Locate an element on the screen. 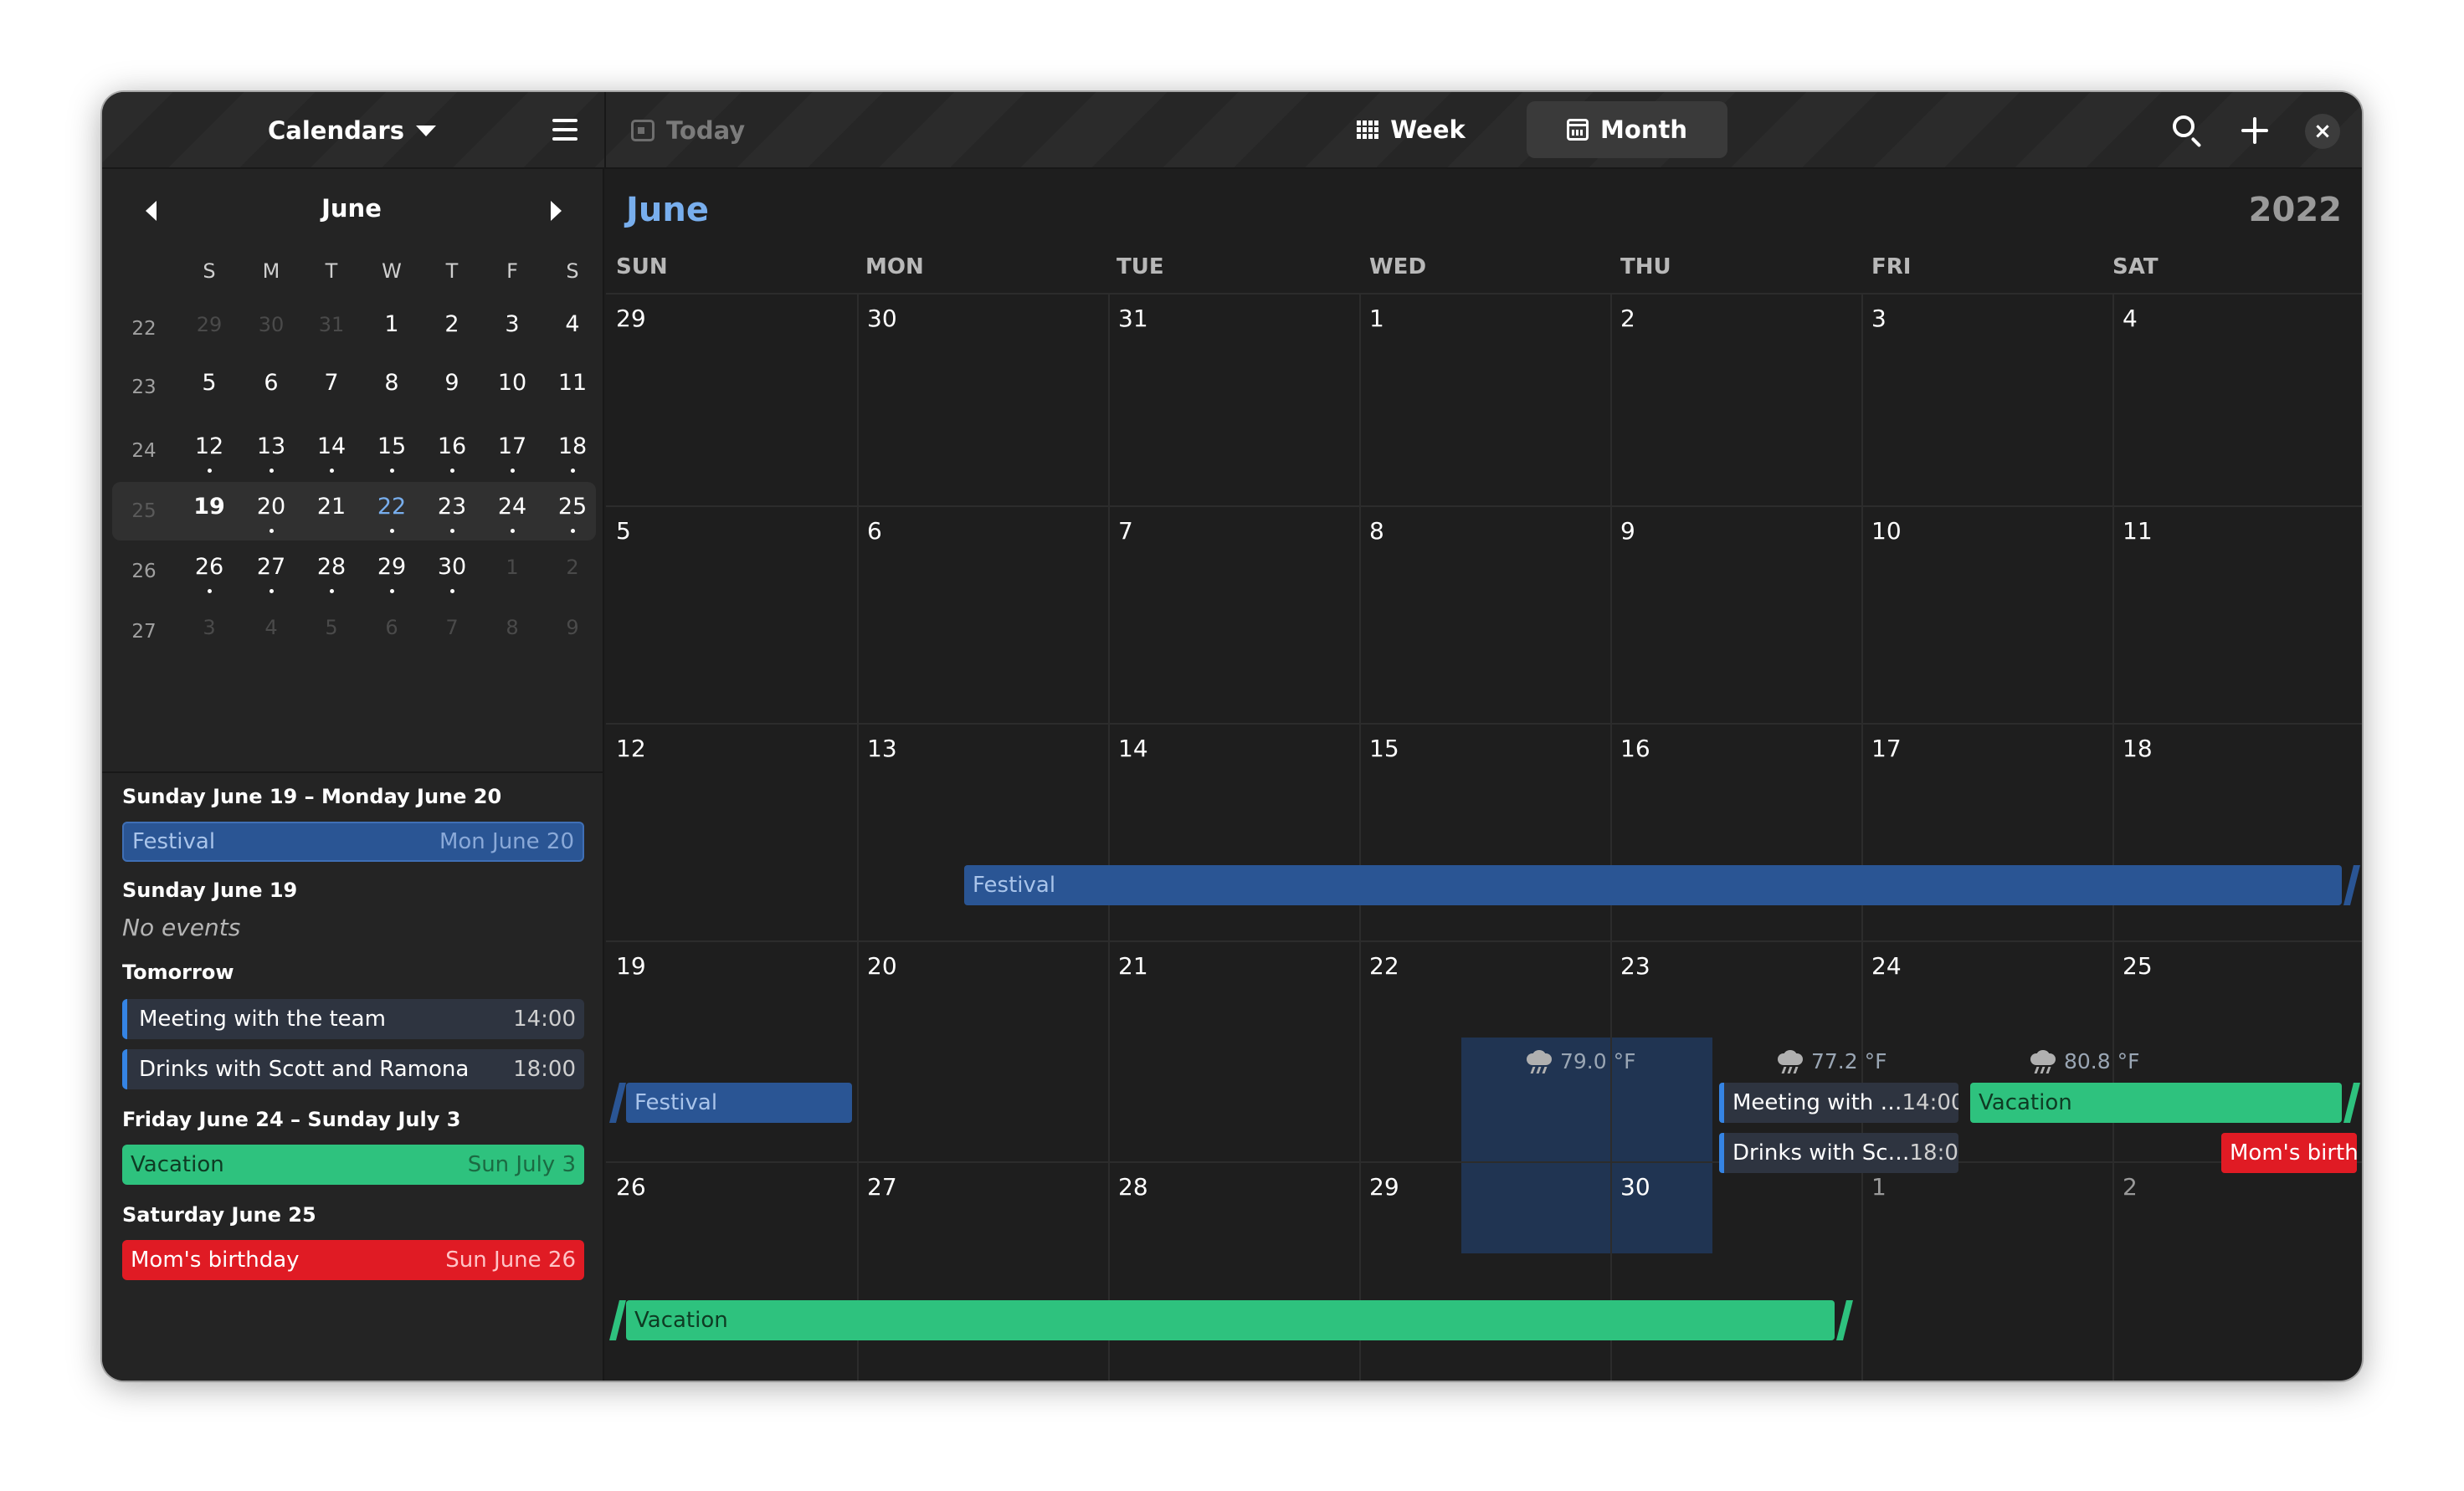 The height and width of the screenshot is (1491, 2464). day-number: 6 is located at coordinates (875, 531).